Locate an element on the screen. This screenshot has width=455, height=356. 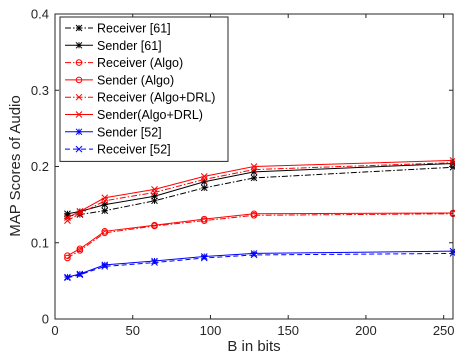
y-tick-label: 0.1 is located at coordinates (40, 242).